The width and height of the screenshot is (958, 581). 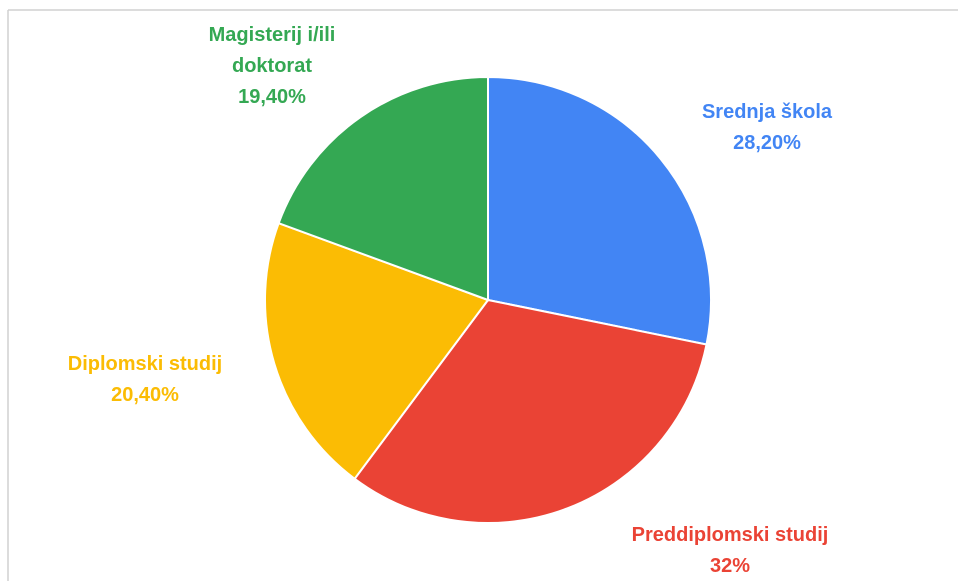 I want to click on slice-category: Magisterij i/ili doktorat, so click(x=272, y=50).